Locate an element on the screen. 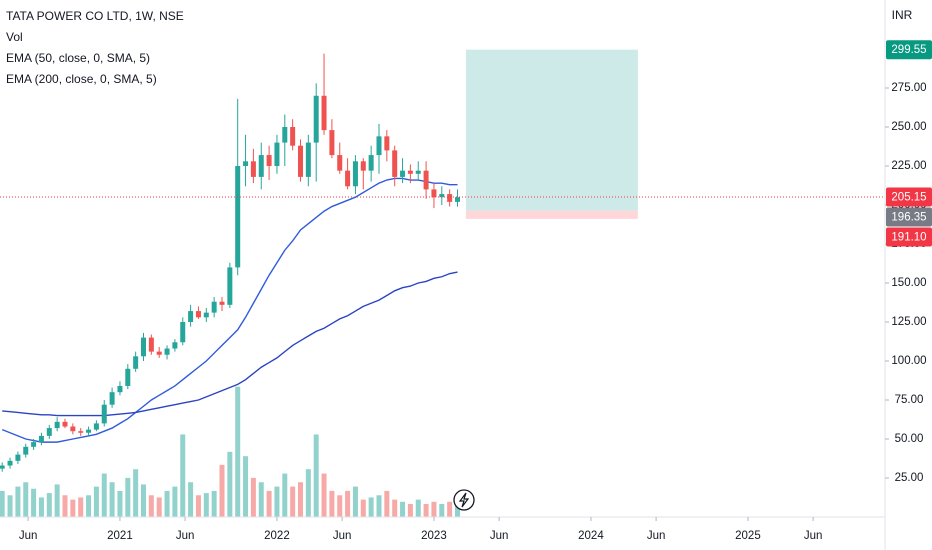 Image resolution: width=932 pixels, height=550 pixels. legend-ema200: EMA (200, close, 0, SMA, 5) is located at coordinates (81, 79).